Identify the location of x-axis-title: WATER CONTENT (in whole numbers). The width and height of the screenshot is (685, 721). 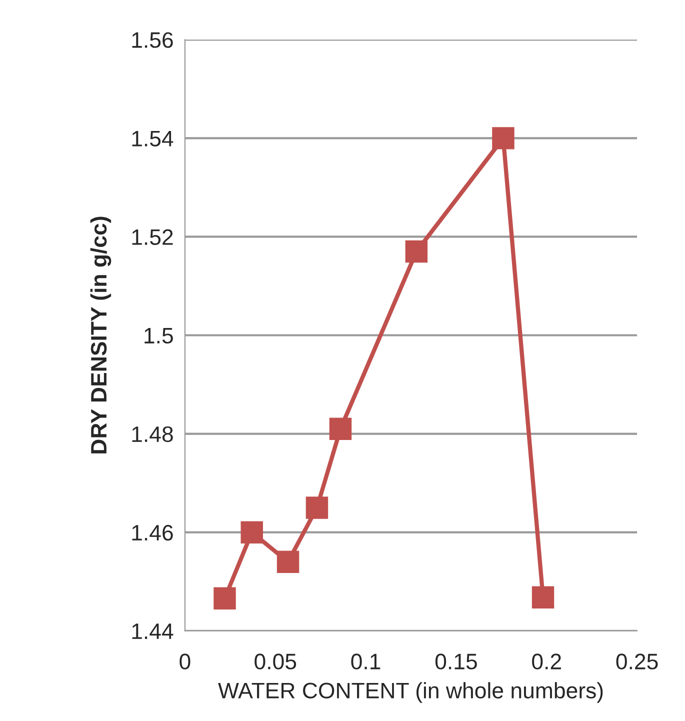
(410, 692).